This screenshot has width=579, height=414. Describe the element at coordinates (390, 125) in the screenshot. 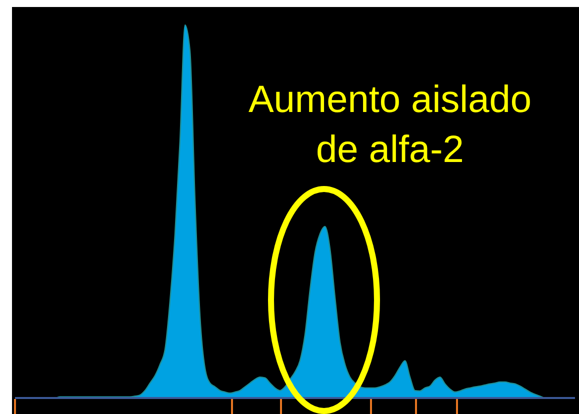

I see `annotation: Aumento aislado de alfa-2` at that location.